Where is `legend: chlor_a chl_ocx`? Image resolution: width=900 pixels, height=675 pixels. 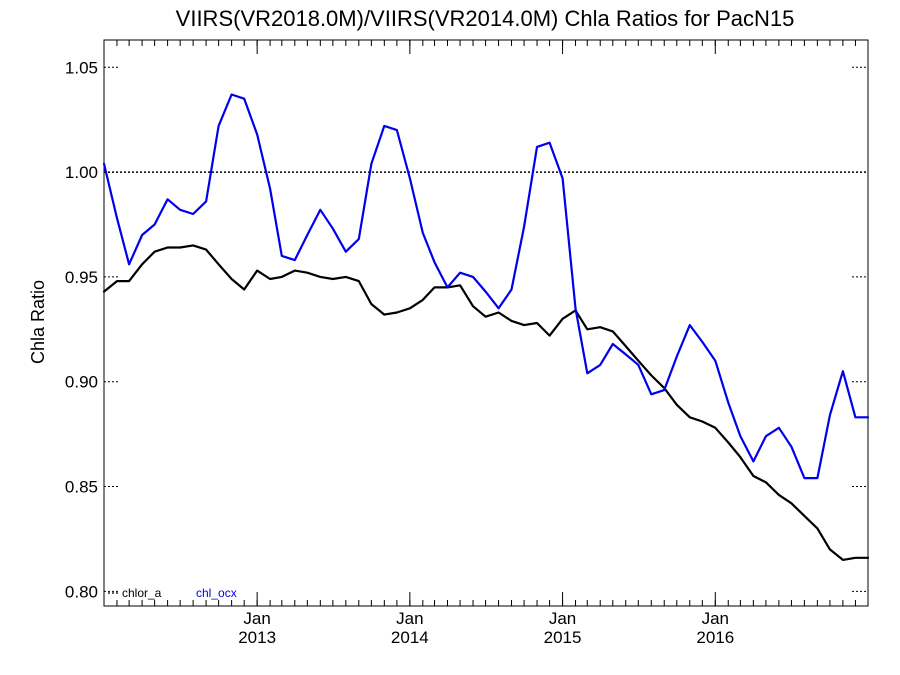
legend: chlor_a chl_ocx is located at coordinates (172, 593).